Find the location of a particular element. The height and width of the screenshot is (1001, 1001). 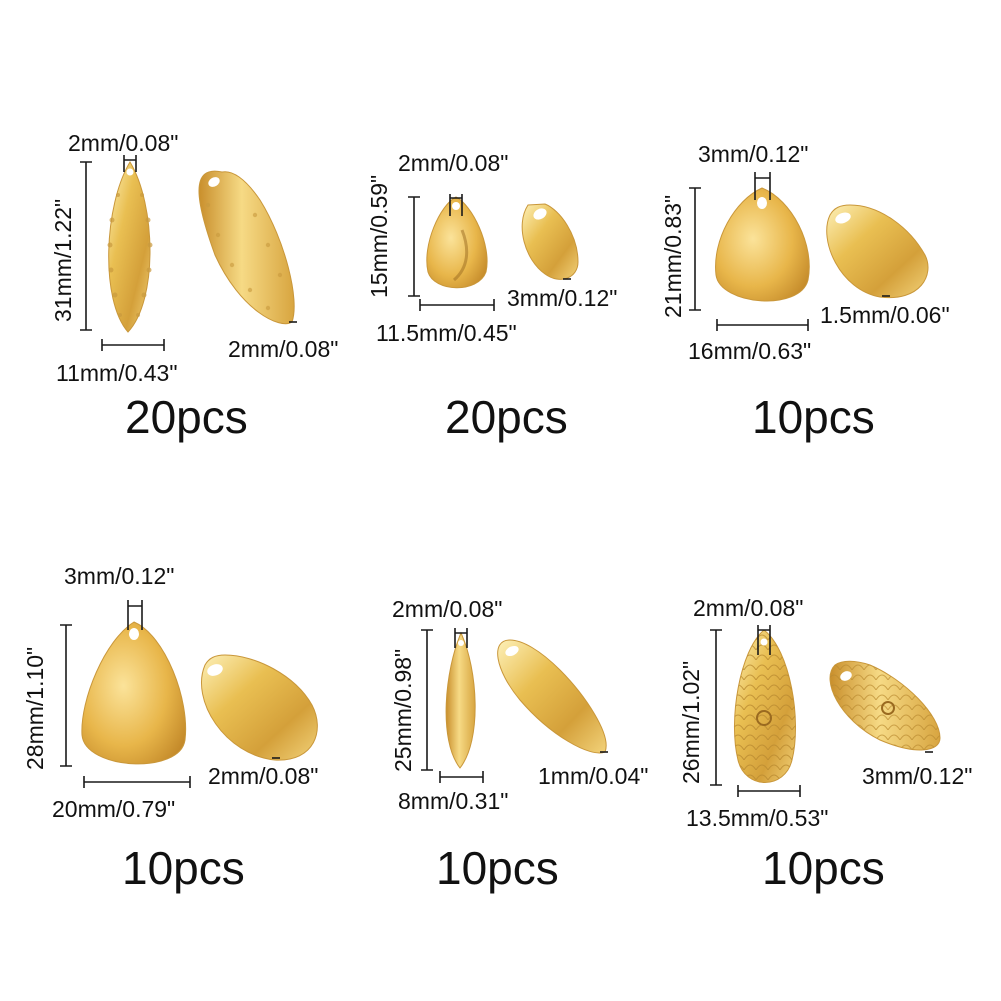

width-label-6: 13.5mm/0.53" is located at coordinates (757, 818).